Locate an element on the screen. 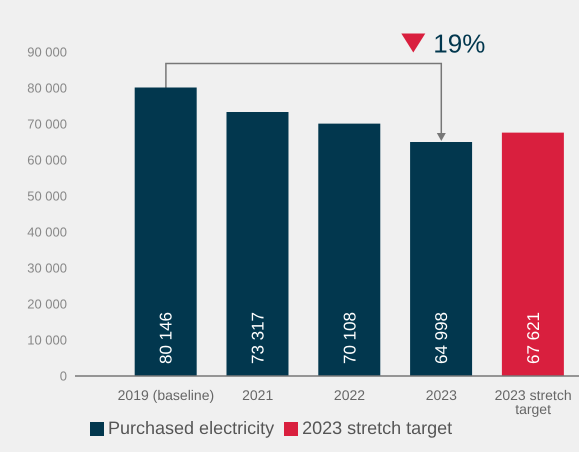  x-tick-label: 2022 is located at coordinates (350, 394).